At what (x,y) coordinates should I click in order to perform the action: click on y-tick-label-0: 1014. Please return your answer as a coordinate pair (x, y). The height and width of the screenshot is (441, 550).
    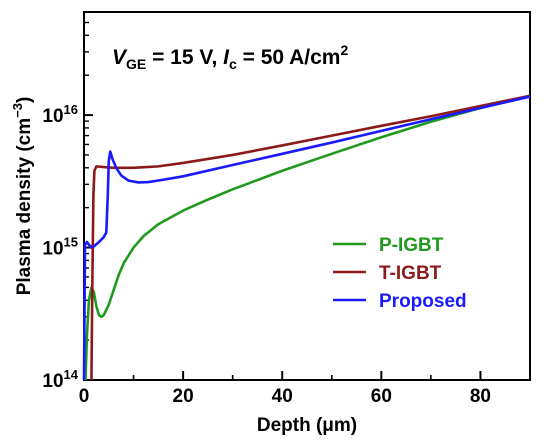
    Looking at the image, I should click on (60, 379).